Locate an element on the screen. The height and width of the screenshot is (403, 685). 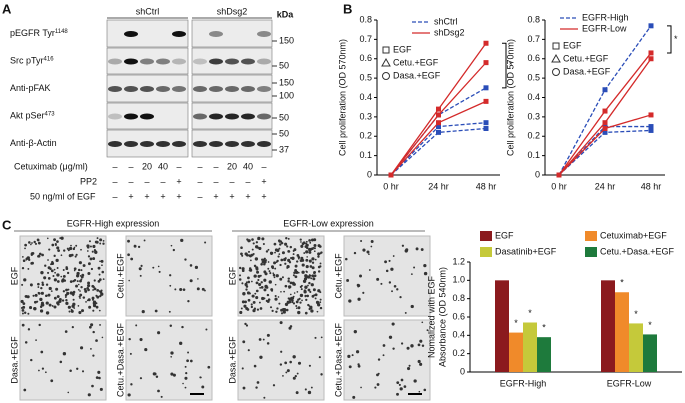
micrograph-header: EGFR-High expression is located at coordinates (113, 223).